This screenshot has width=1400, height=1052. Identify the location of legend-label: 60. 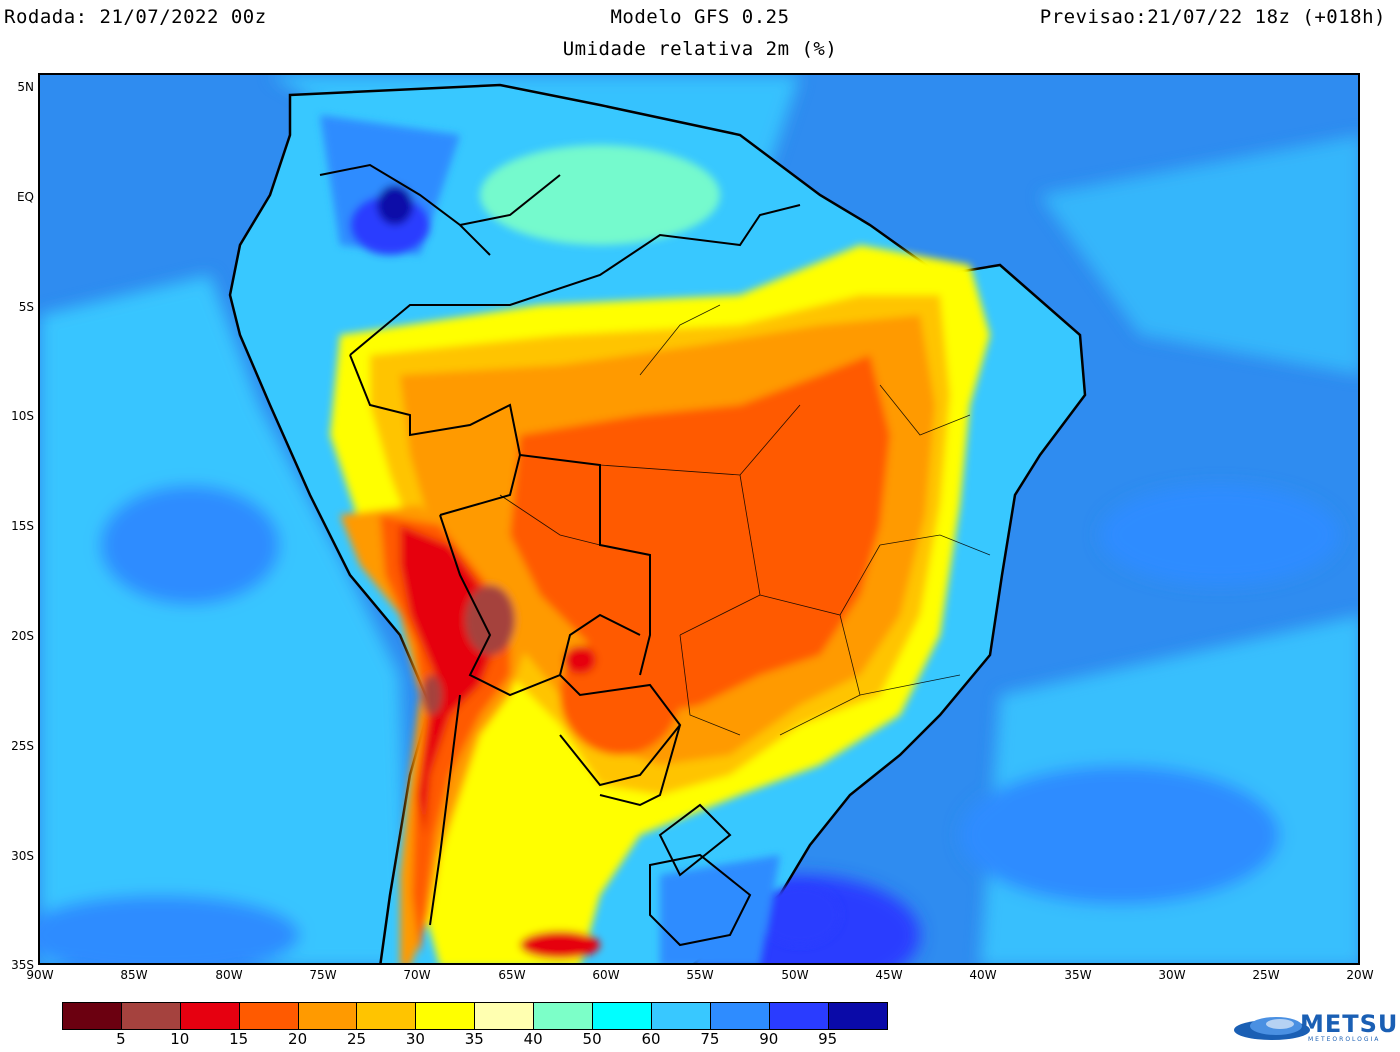
(651, 1039).